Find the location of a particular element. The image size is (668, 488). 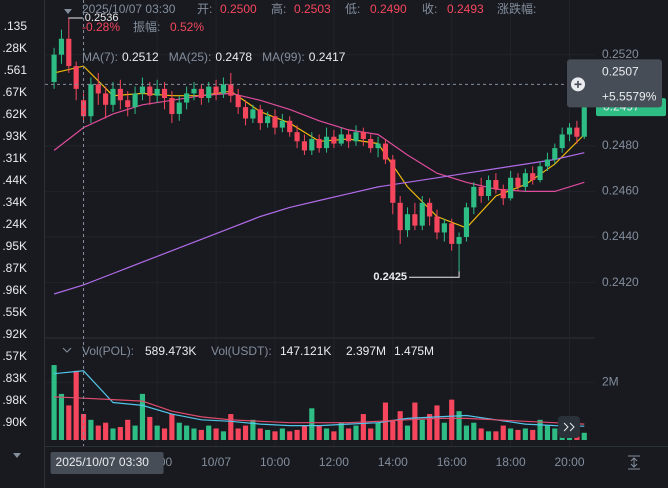

low-label: 低: is located at coordinates (352, 9).